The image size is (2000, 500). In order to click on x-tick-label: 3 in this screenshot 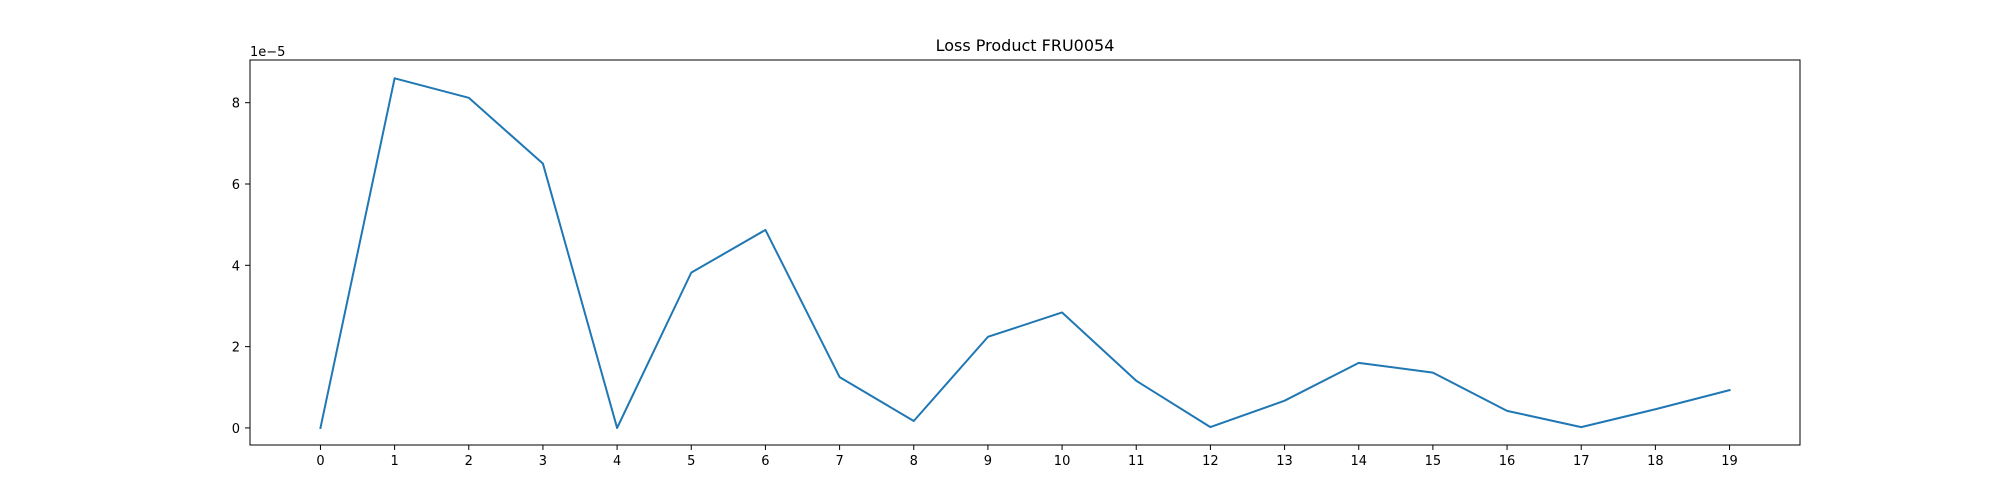, I will do `click(543, 461)`.